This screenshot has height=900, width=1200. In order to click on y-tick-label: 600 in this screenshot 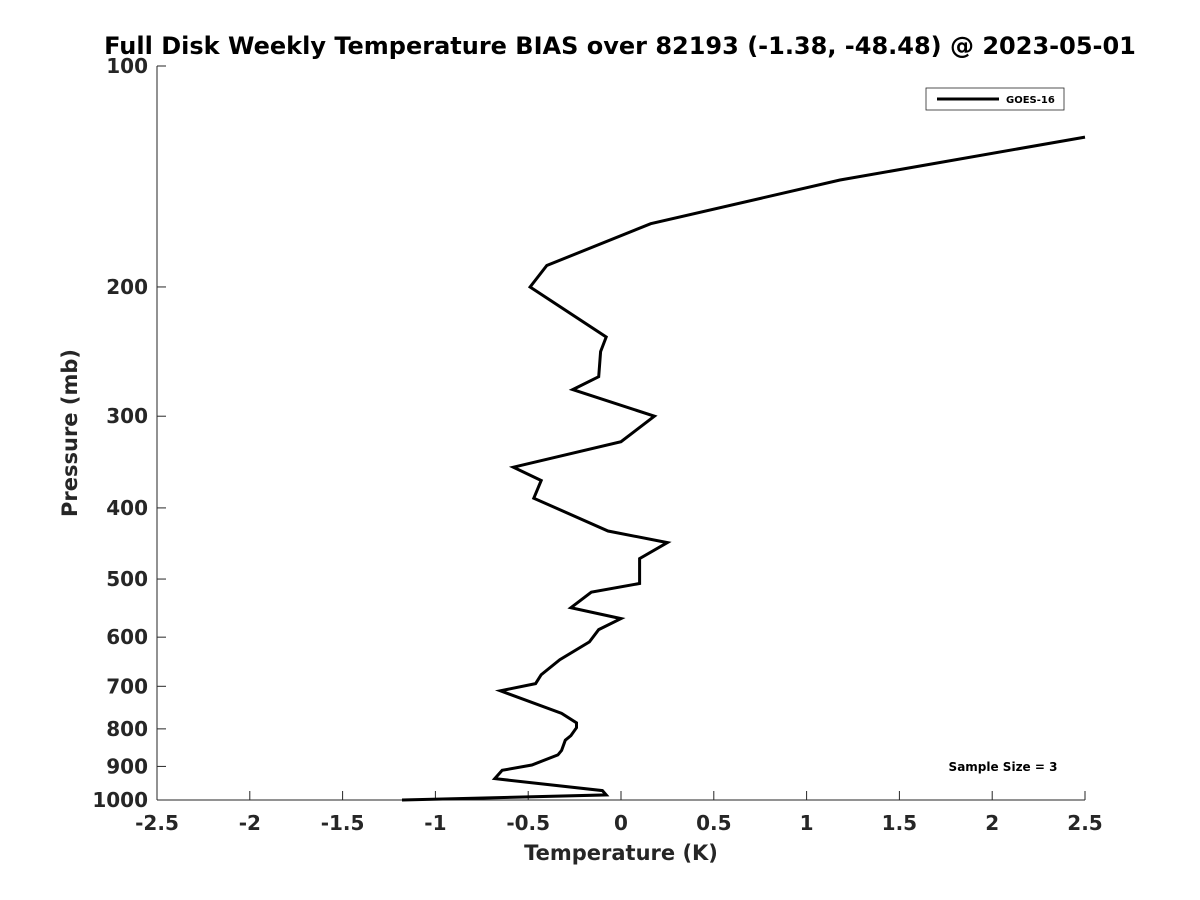, I will do `click(127, 637)`.